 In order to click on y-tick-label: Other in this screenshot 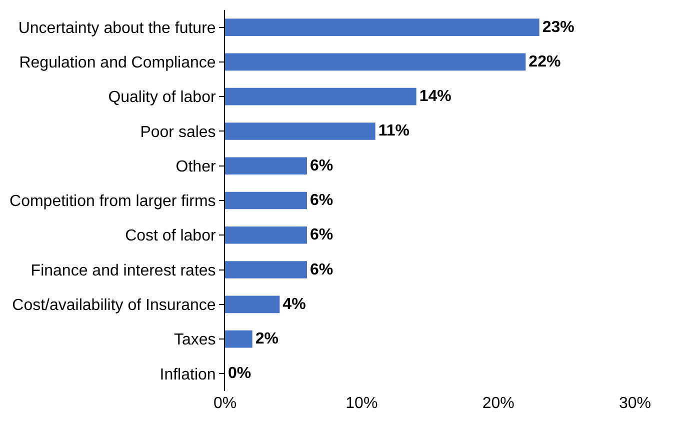, I will do `click(196, 167)`.